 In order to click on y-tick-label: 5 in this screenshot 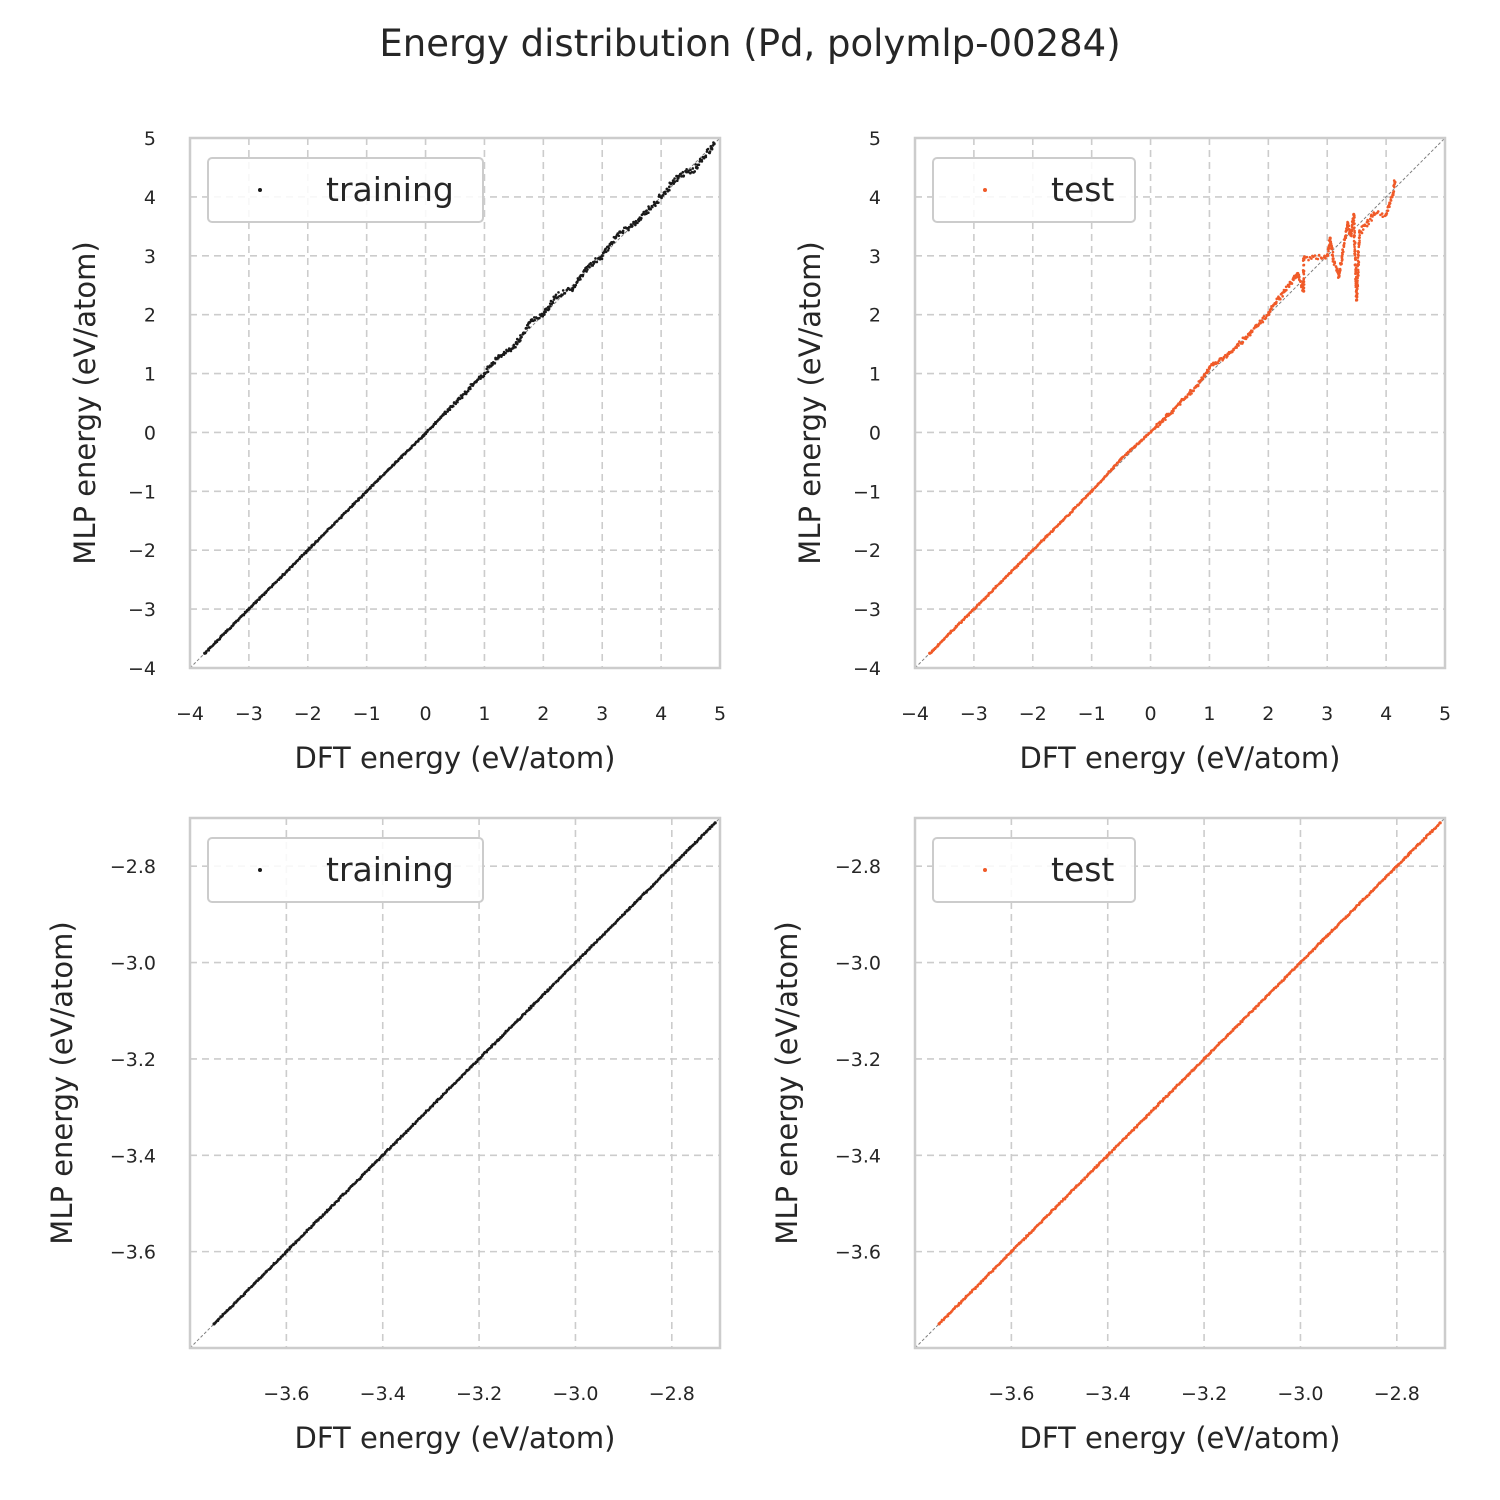, I will do `click(150, 139)`.